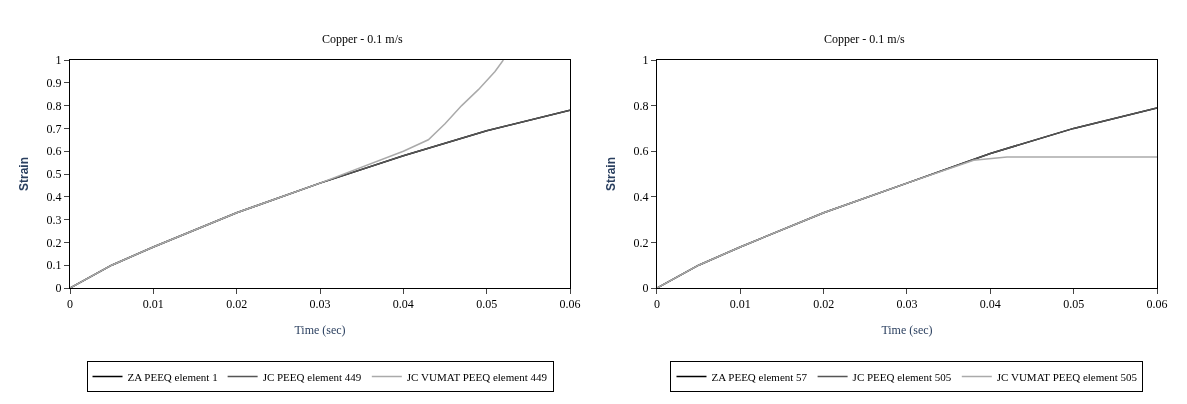 The image size is (1187, 404). Describe the element at coordinates (312, 376) in the screenshot. I see `legend-label: JC PEEQ element 449` at that location.